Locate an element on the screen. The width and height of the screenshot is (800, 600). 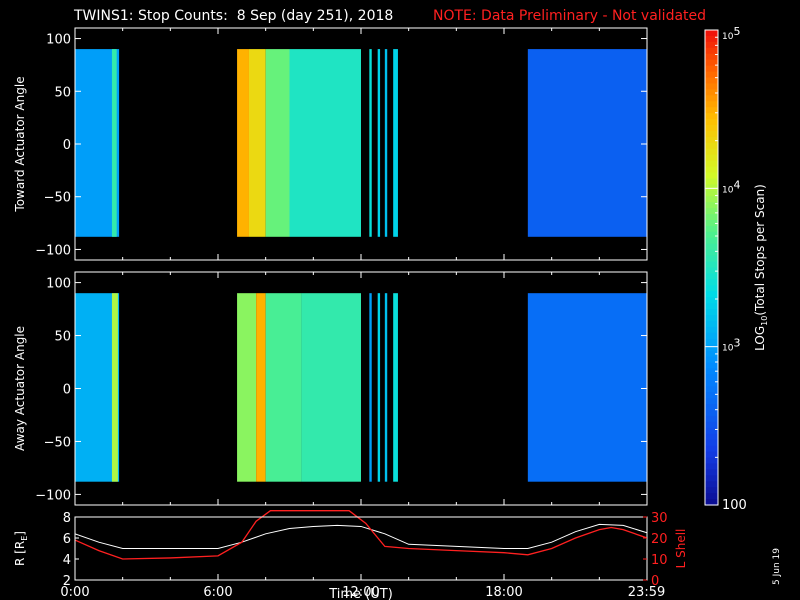
r-tick-label: 6 is located at coordinates (67, 539).